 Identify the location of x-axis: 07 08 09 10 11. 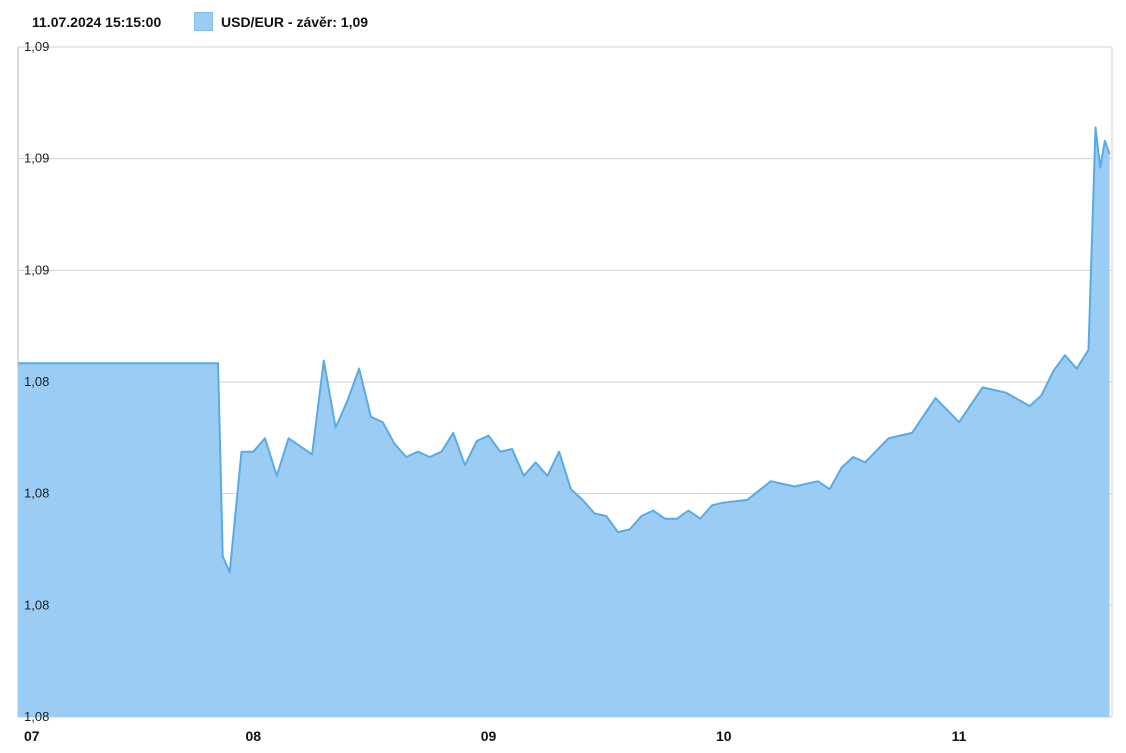
(495, 736).